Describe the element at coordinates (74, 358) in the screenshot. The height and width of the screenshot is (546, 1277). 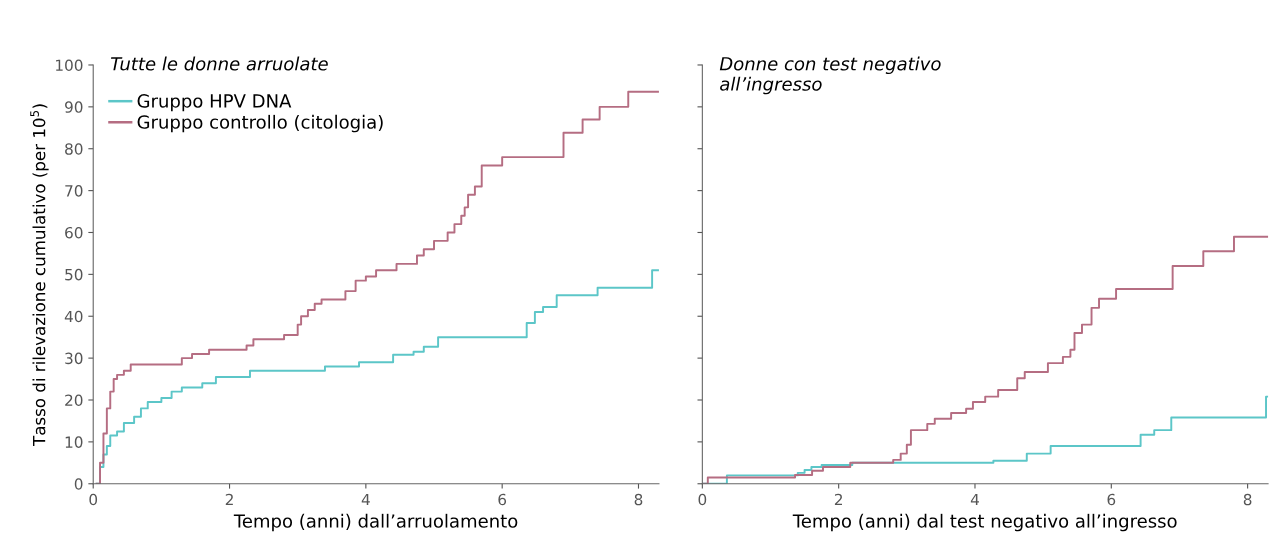
I see `y-tick-label: 30` at that location.